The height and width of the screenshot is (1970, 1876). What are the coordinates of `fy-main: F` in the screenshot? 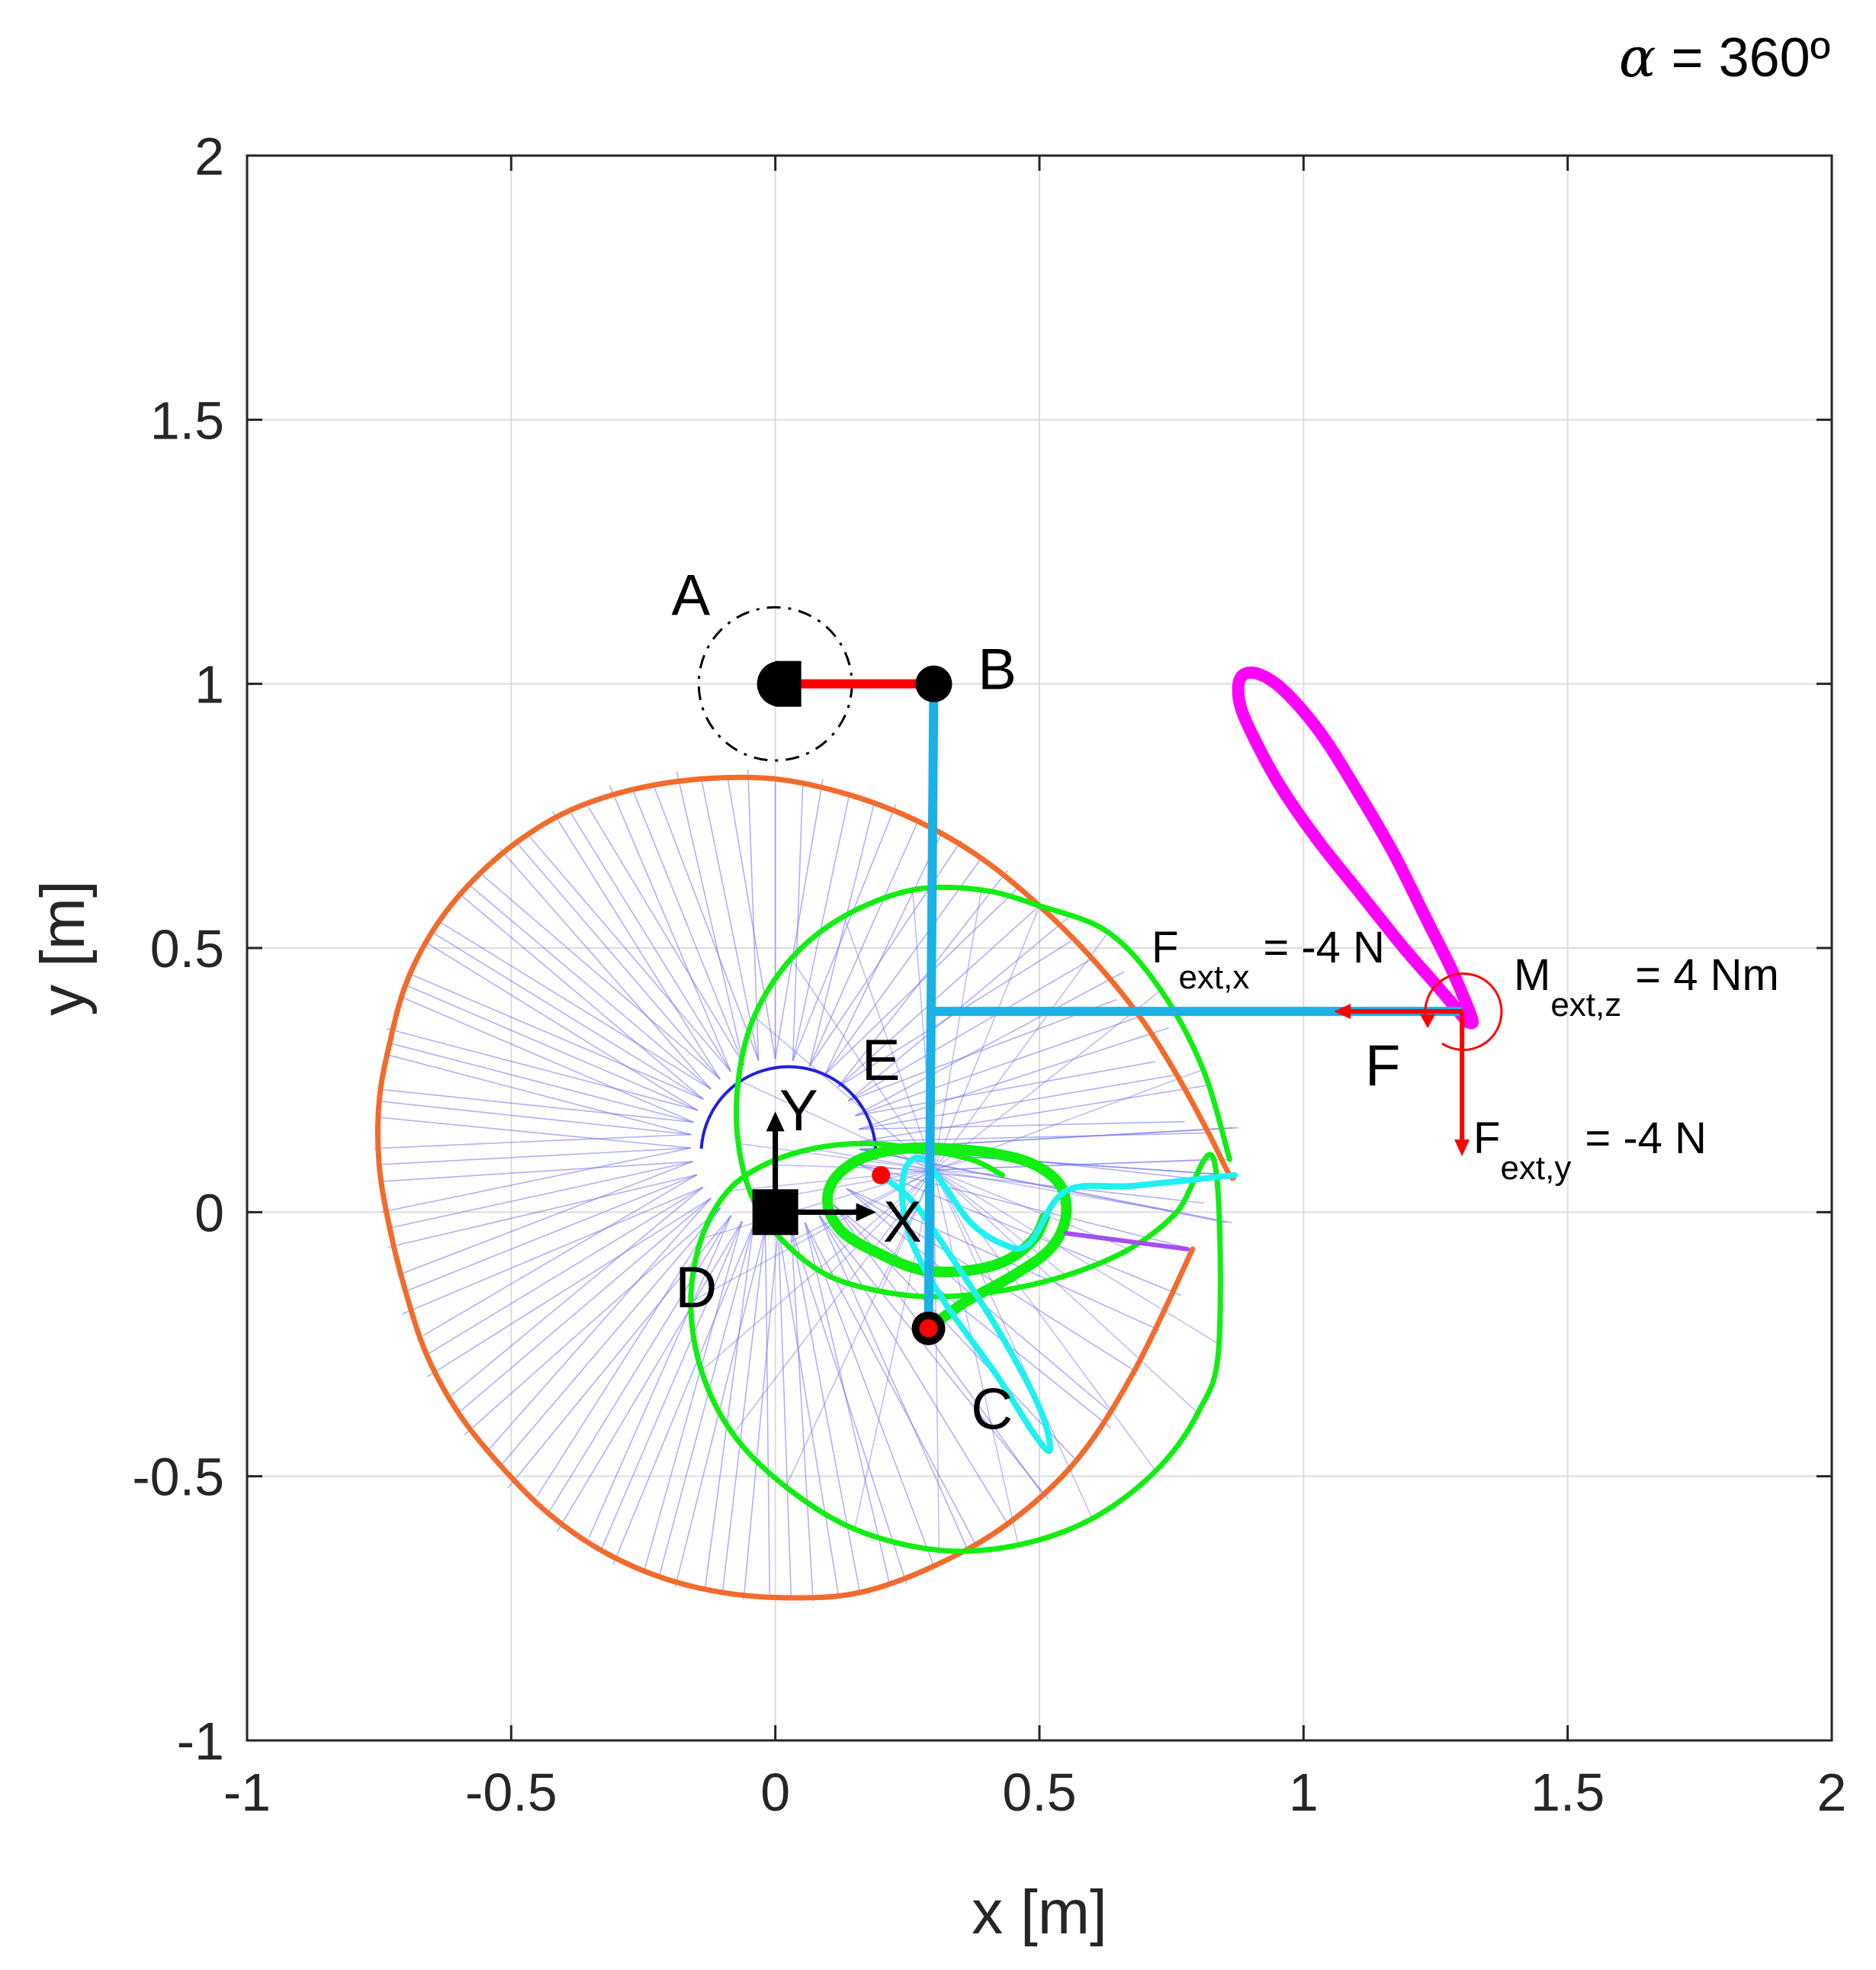 It's located at (1486, 1138).